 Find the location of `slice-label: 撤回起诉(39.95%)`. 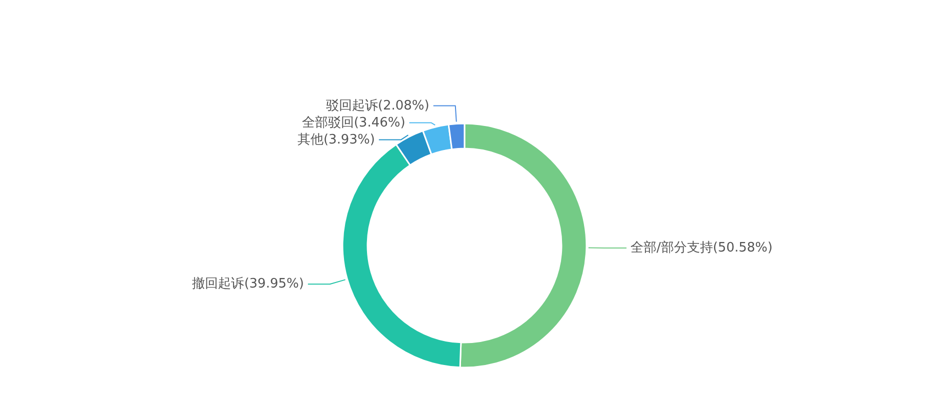

slice-label: 撤回起诉(39.95%) is located at coordinates (248, 284).